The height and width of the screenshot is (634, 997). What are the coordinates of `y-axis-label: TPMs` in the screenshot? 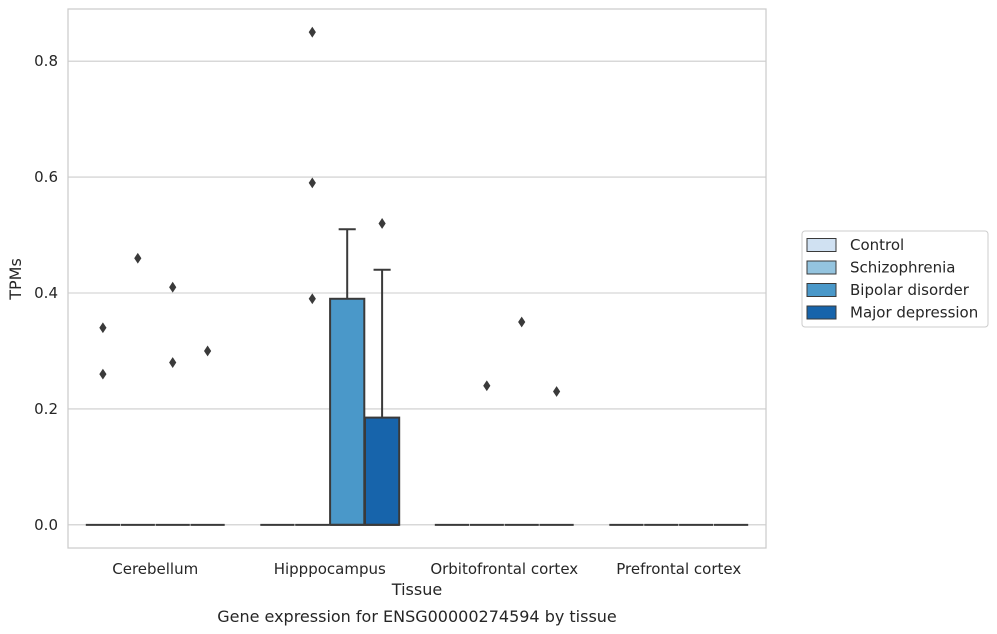 It's located at (15, 279).